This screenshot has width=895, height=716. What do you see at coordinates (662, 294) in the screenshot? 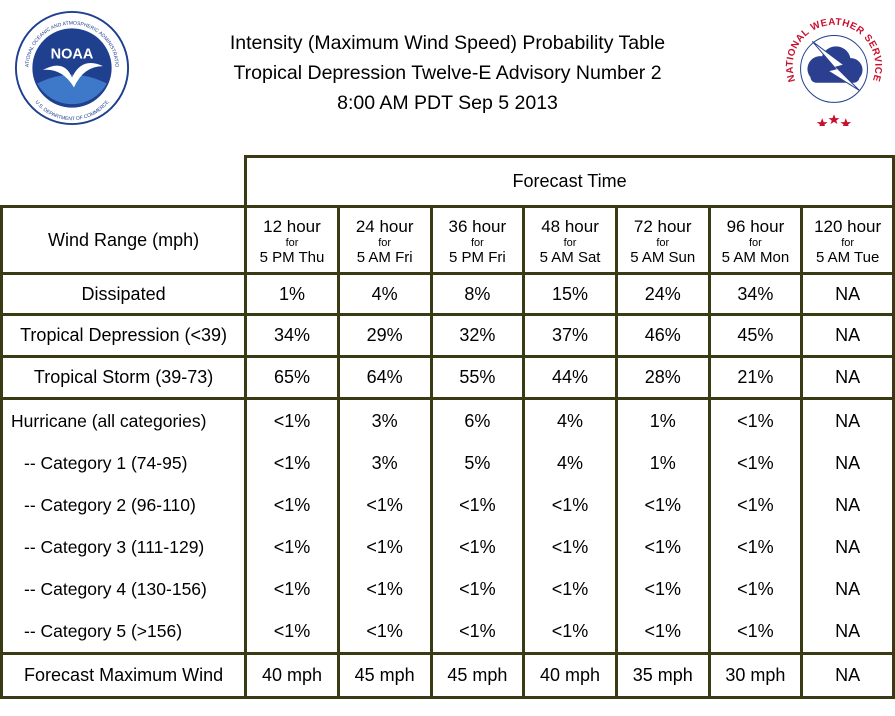
I see `probability-cell: 24%` at bounding box center [662, 294].